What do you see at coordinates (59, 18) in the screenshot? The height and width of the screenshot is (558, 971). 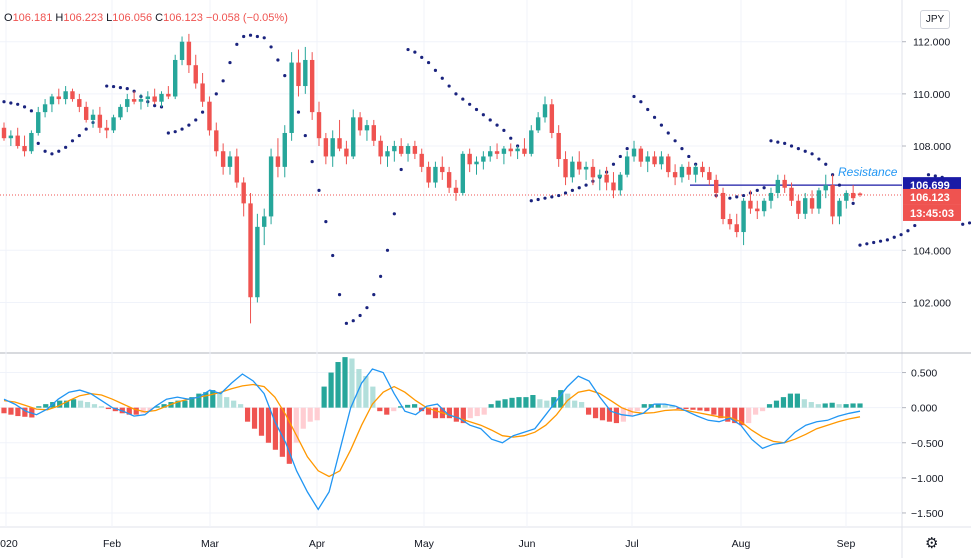 I see `high-label: H` at bounding box center [59, 18].